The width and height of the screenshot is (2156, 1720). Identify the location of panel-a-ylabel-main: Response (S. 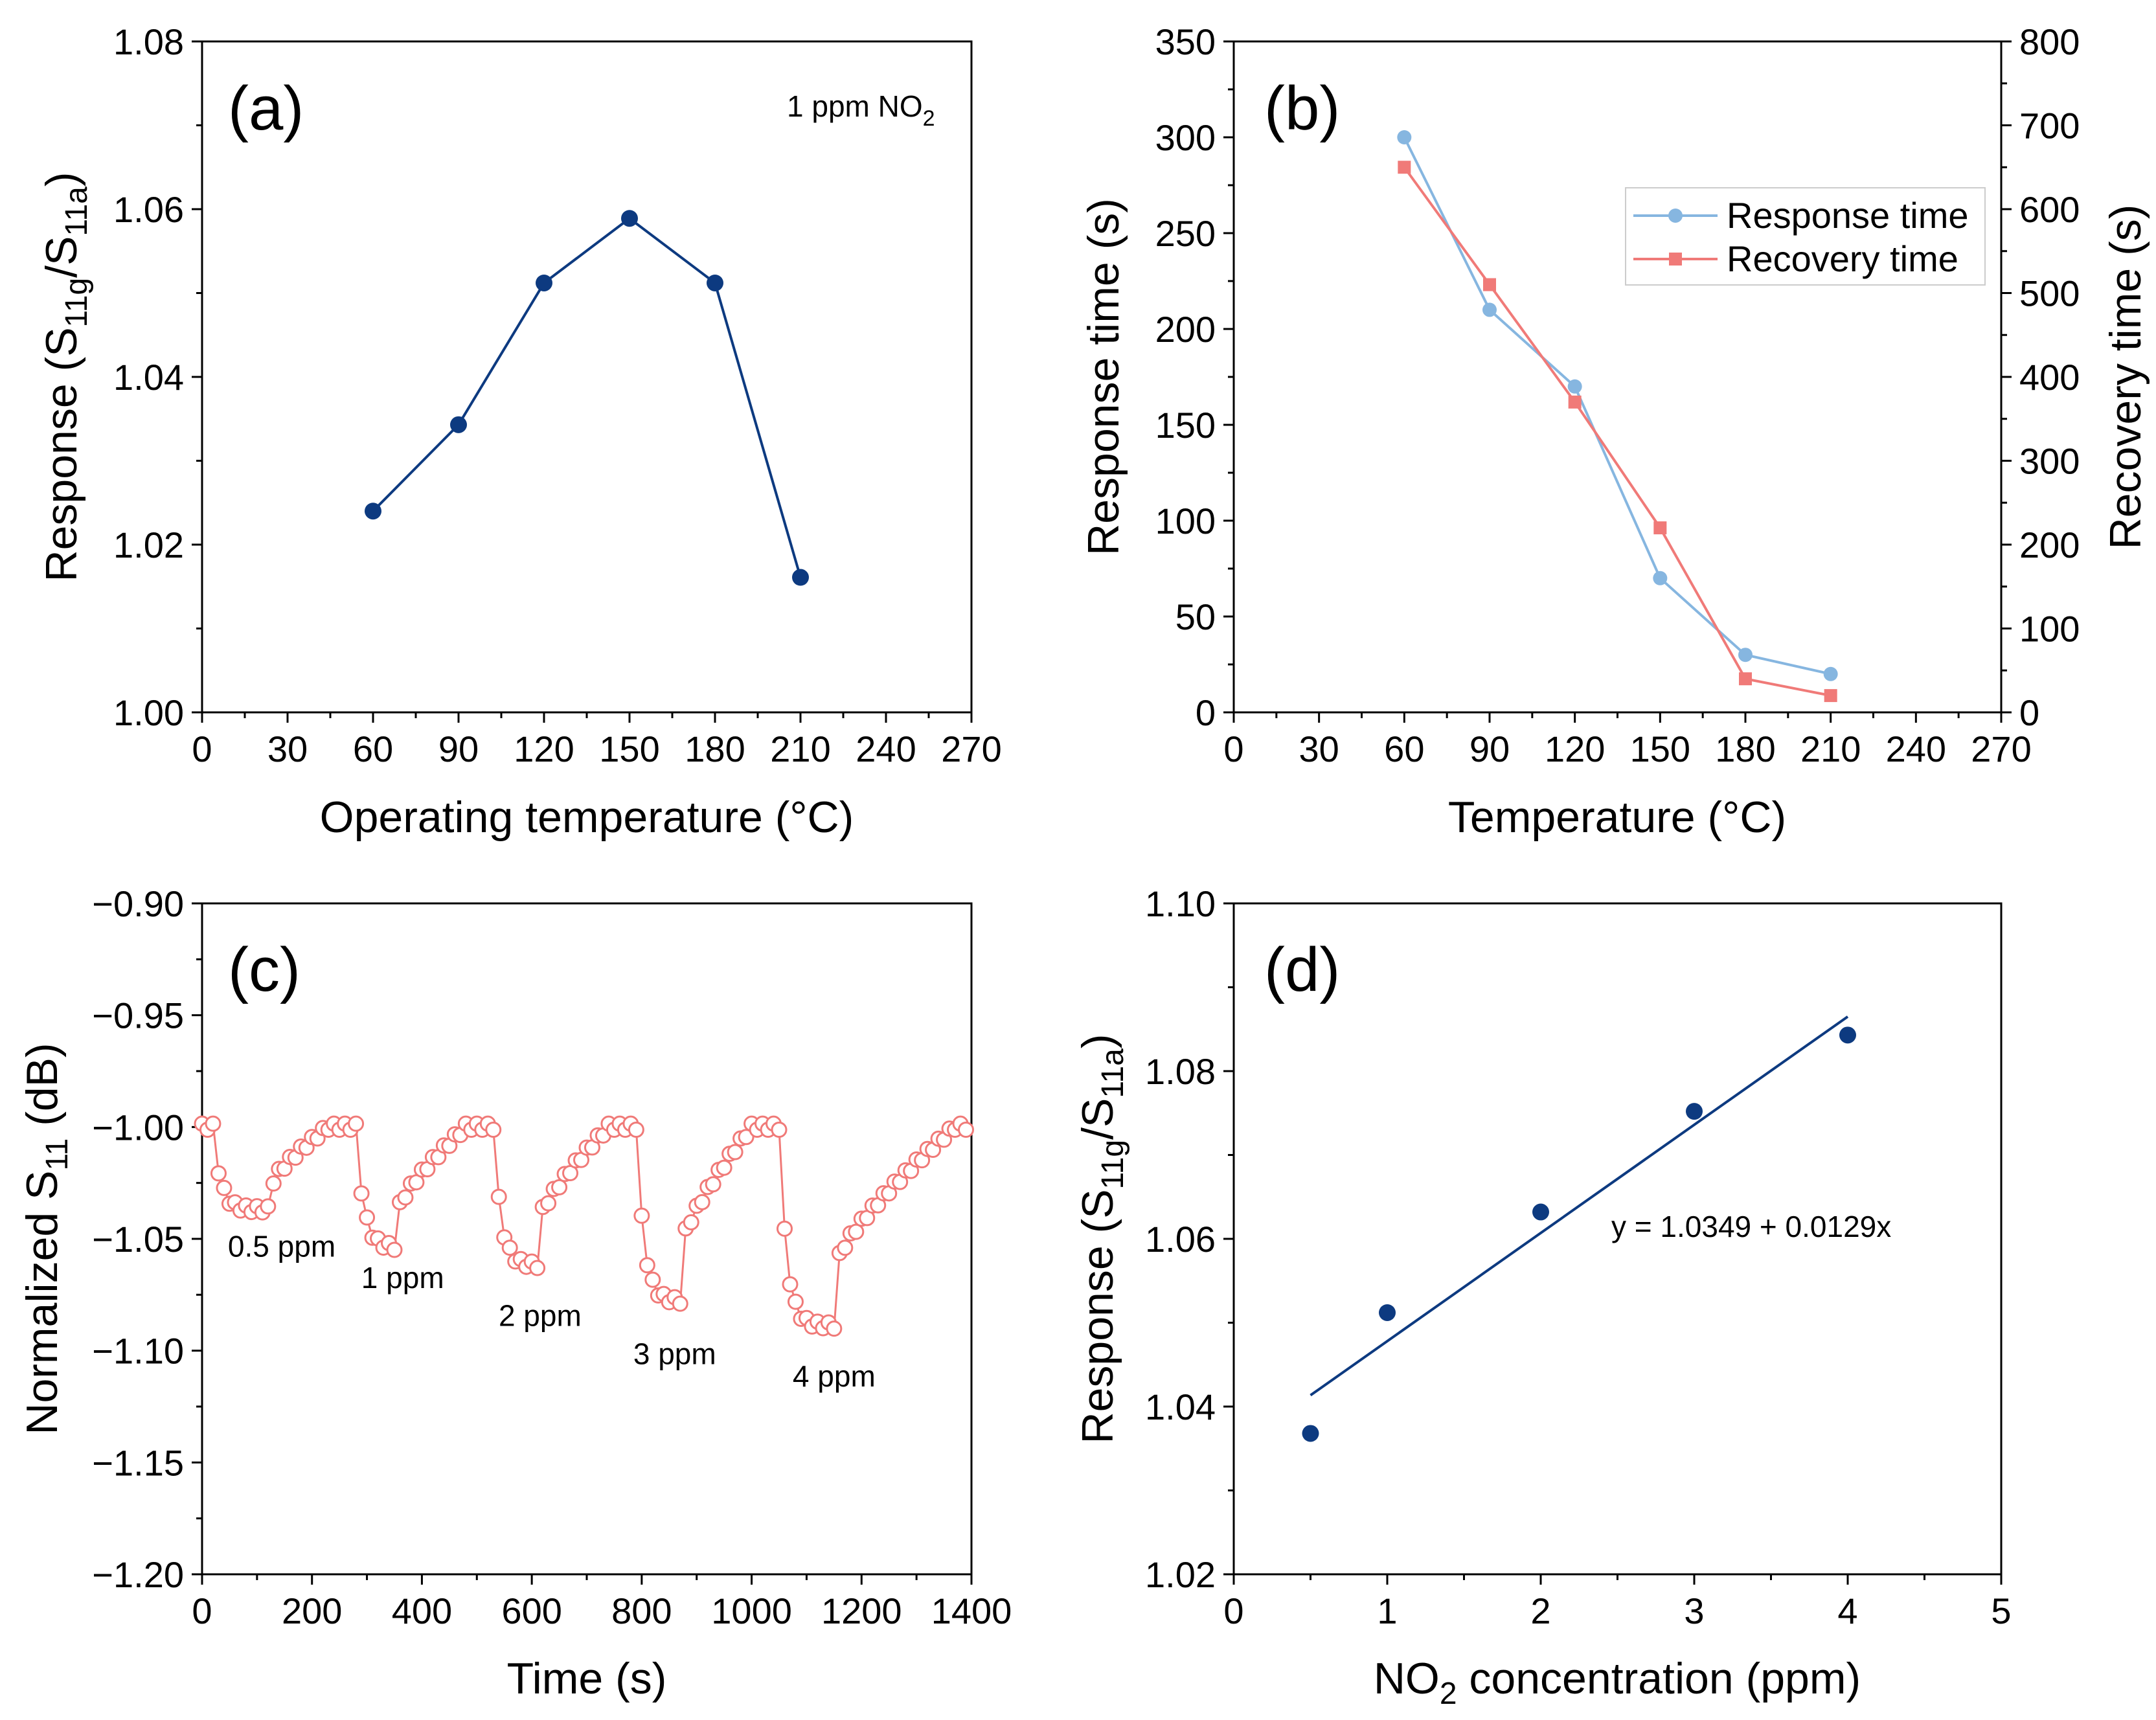
(61, 454).